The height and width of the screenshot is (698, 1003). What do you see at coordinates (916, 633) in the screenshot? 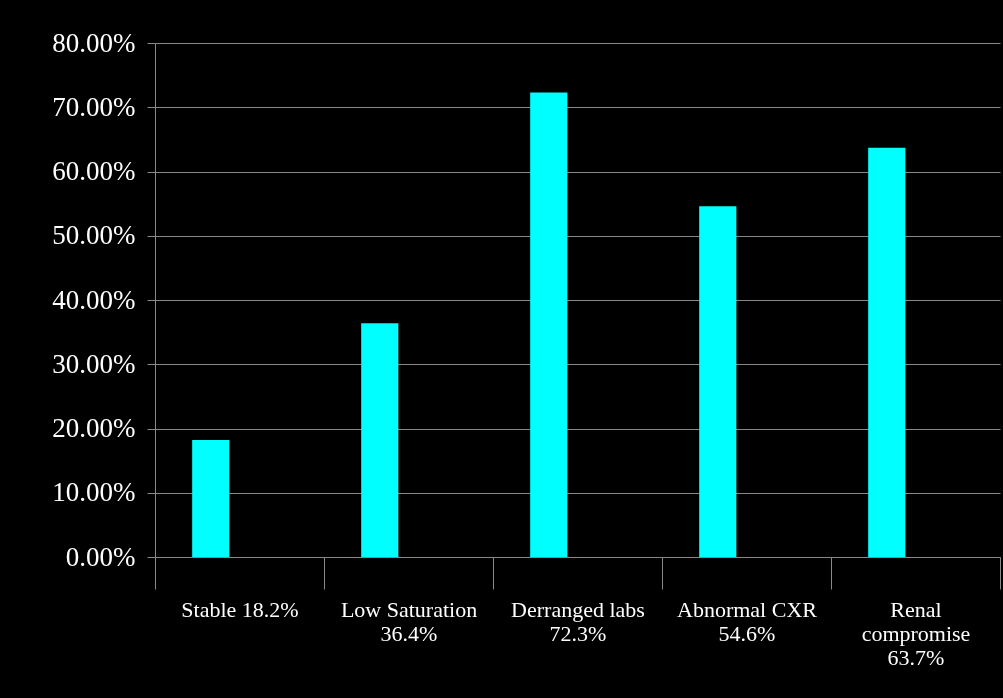
I see `x-tick-label: Renal compromise 63.7%` at bounding box center [916, 633].